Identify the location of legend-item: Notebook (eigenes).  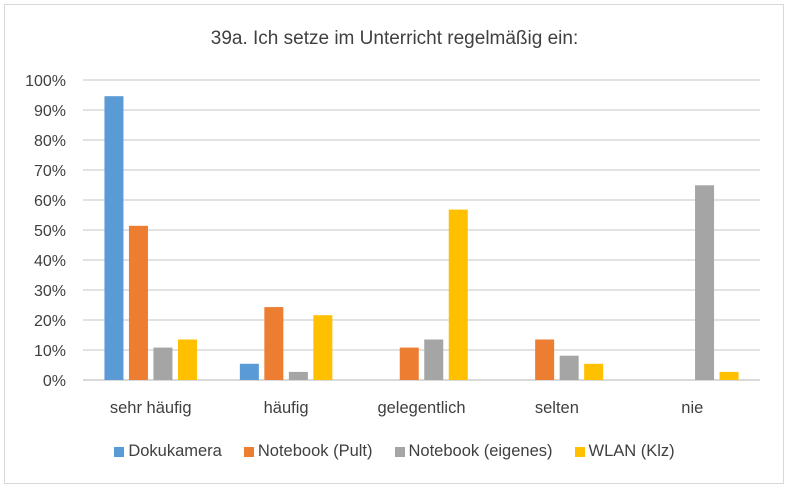
(473, 451).